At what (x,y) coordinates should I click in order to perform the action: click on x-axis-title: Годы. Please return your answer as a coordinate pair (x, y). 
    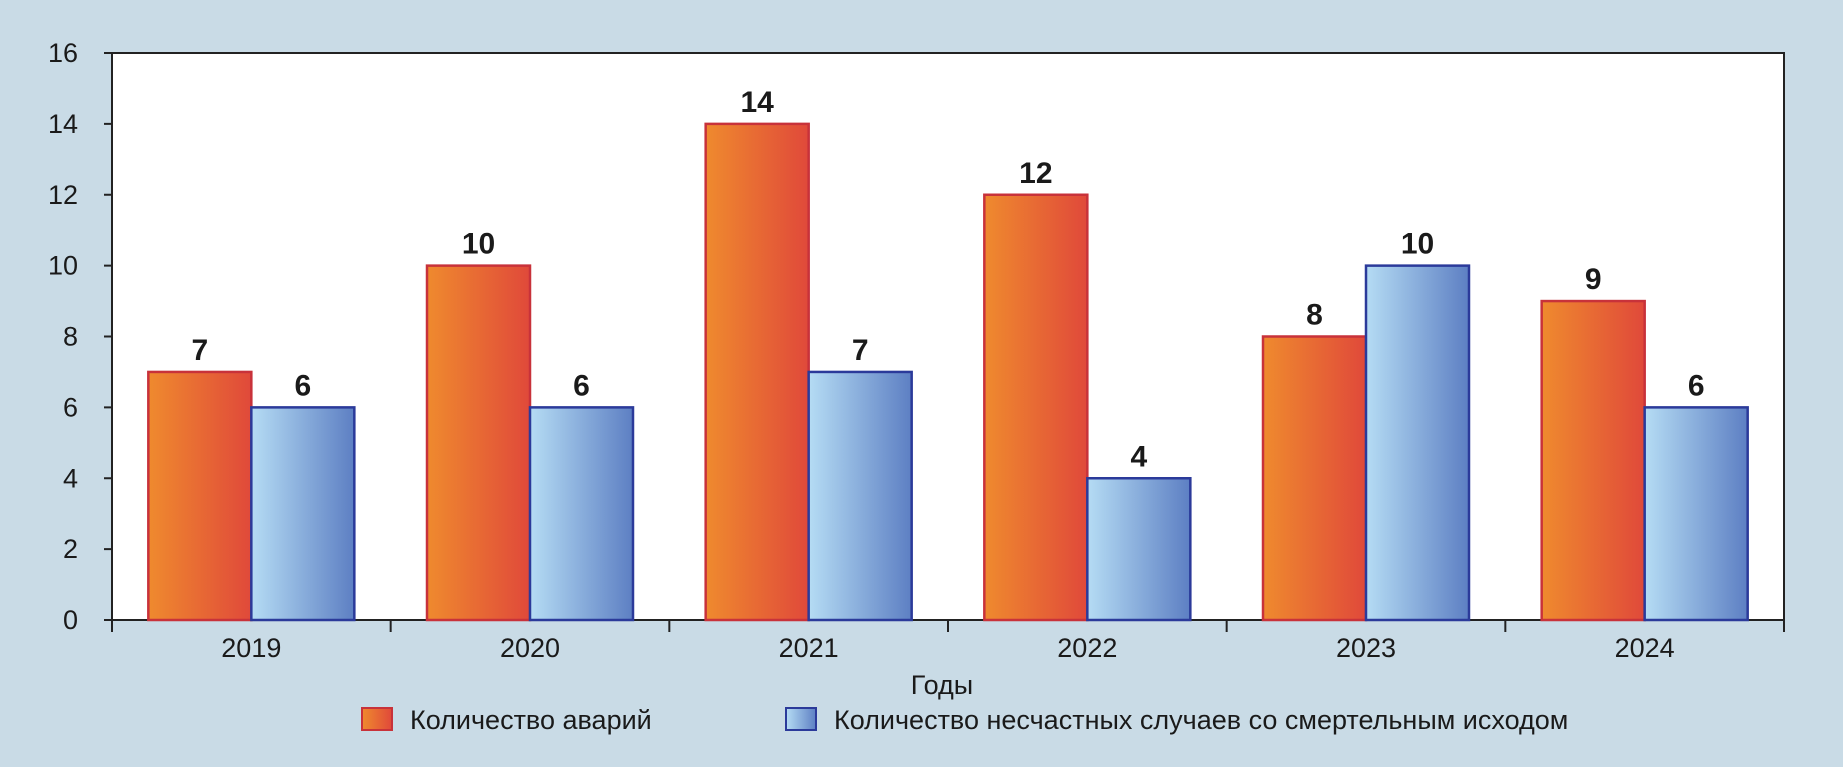
    Looking at the image, I should click on (942, 685).